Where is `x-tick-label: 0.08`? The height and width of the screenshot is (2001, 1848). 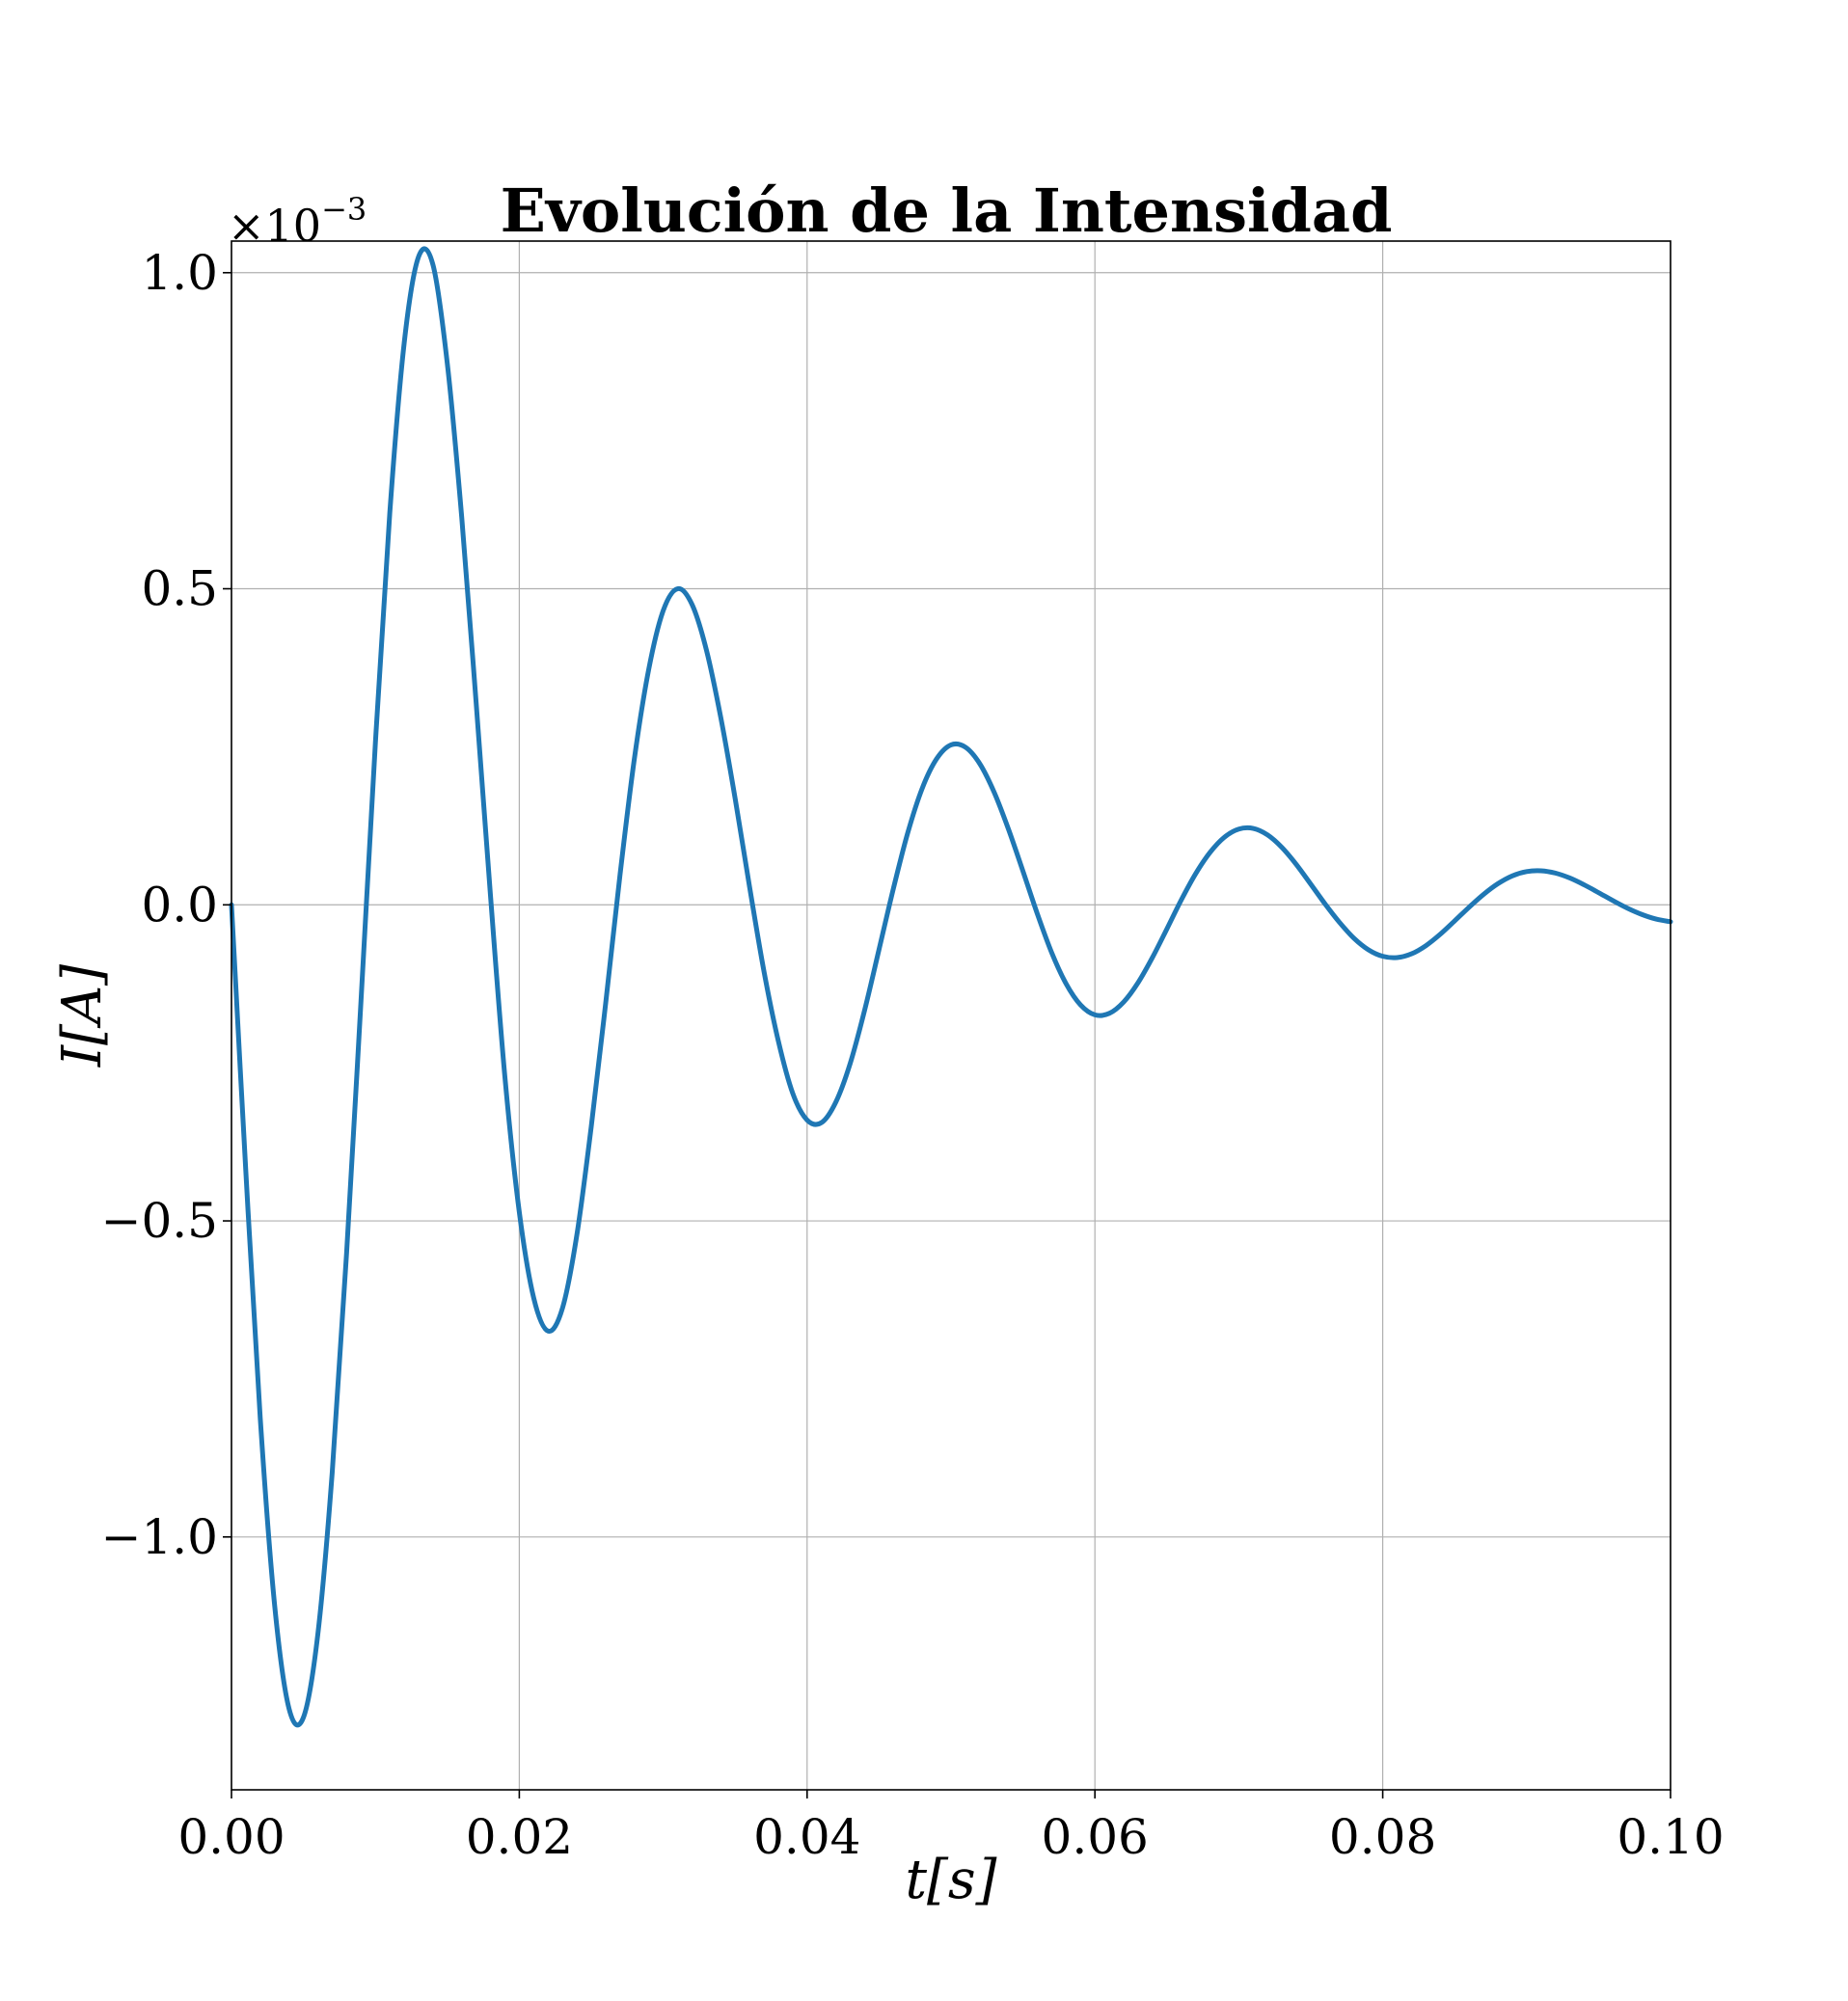 x-tick-label: 0.08 is located at coordinates (1382, 1837).